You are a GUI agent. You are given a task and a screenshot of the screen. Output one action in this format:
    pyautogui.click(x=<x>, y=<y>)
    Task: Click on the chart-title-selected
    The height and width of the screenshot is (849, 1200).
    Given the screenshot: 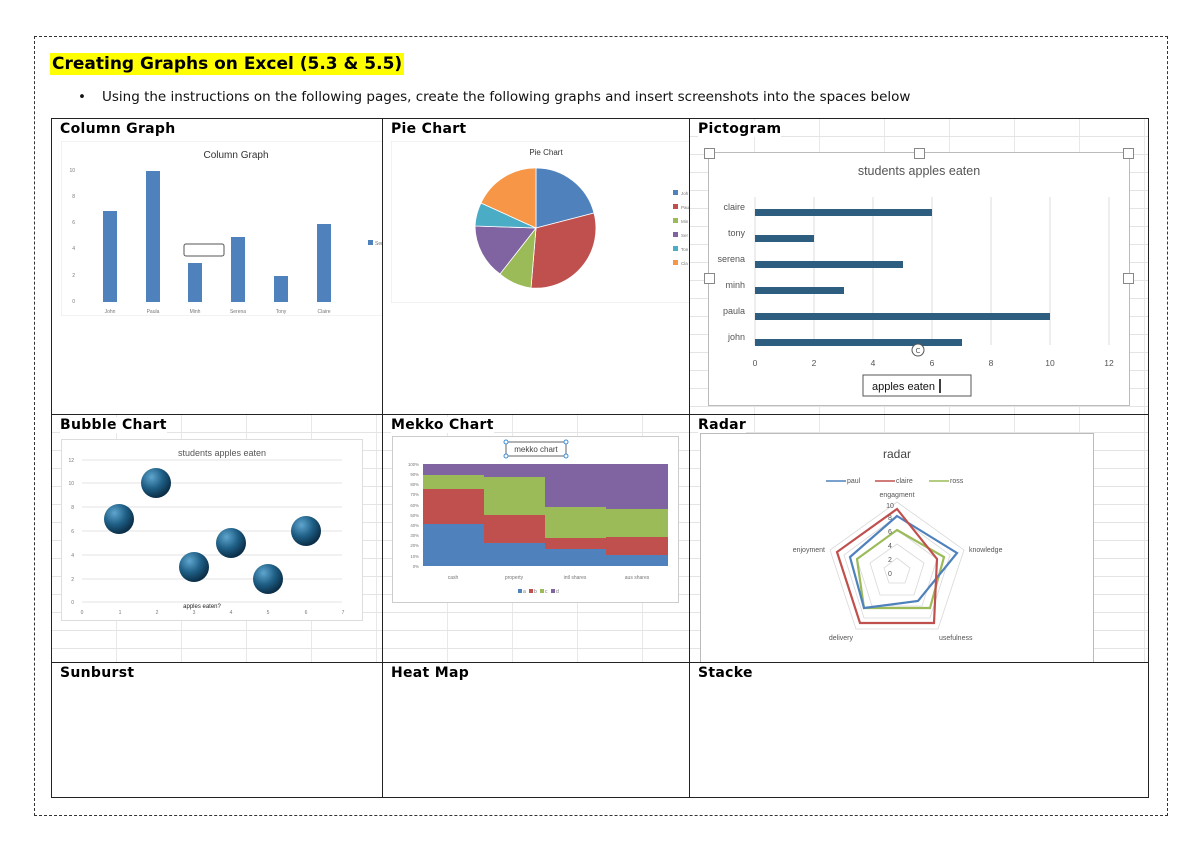 What is the action you would take?
    pyautogui.click(x=536, y=449)
    